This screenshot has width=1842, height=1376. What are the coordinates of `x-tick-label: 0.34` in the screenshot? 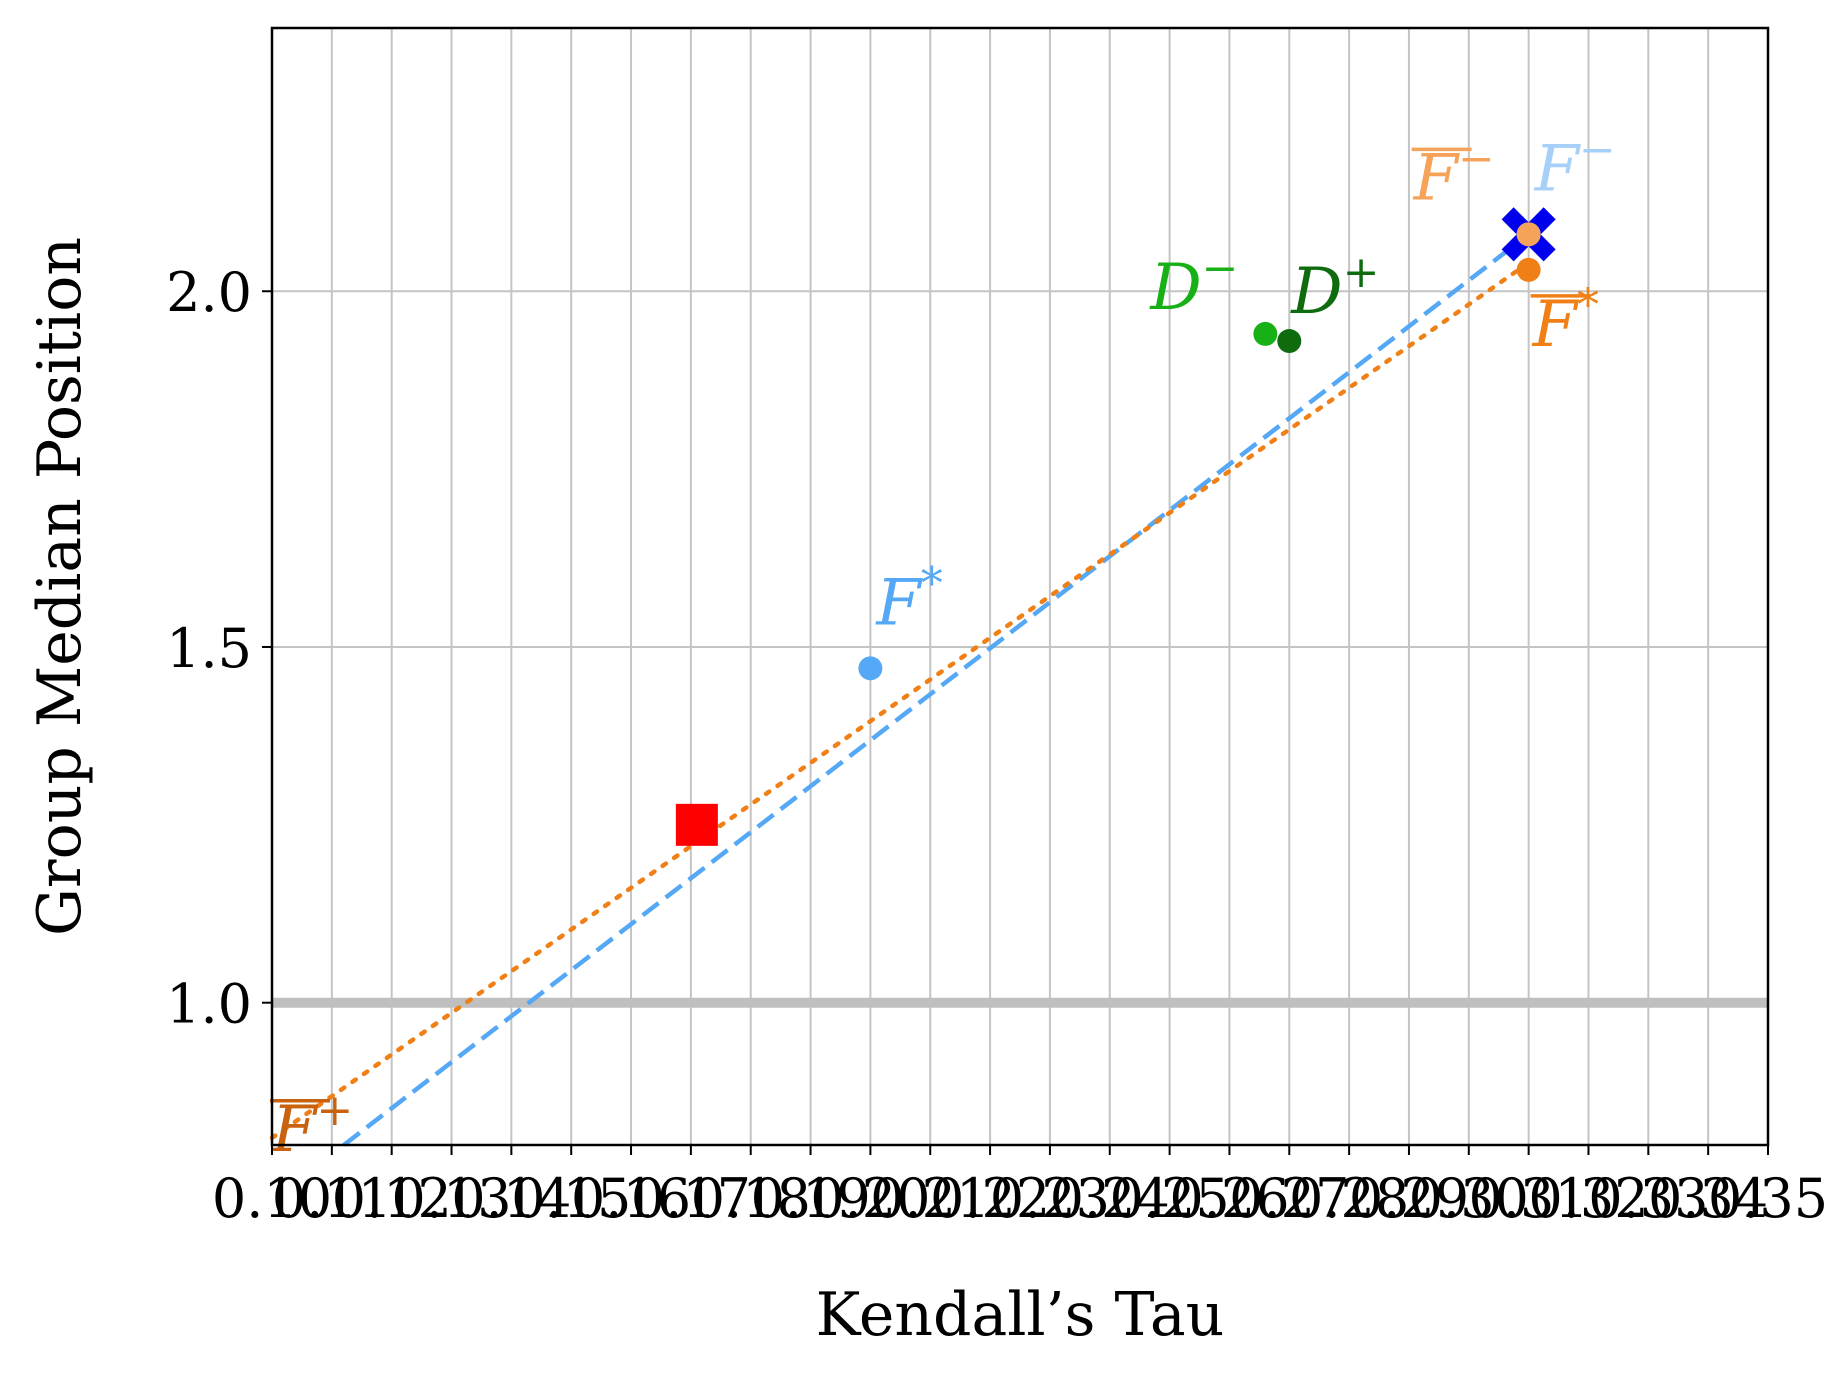 It's located at (1708, 1198).